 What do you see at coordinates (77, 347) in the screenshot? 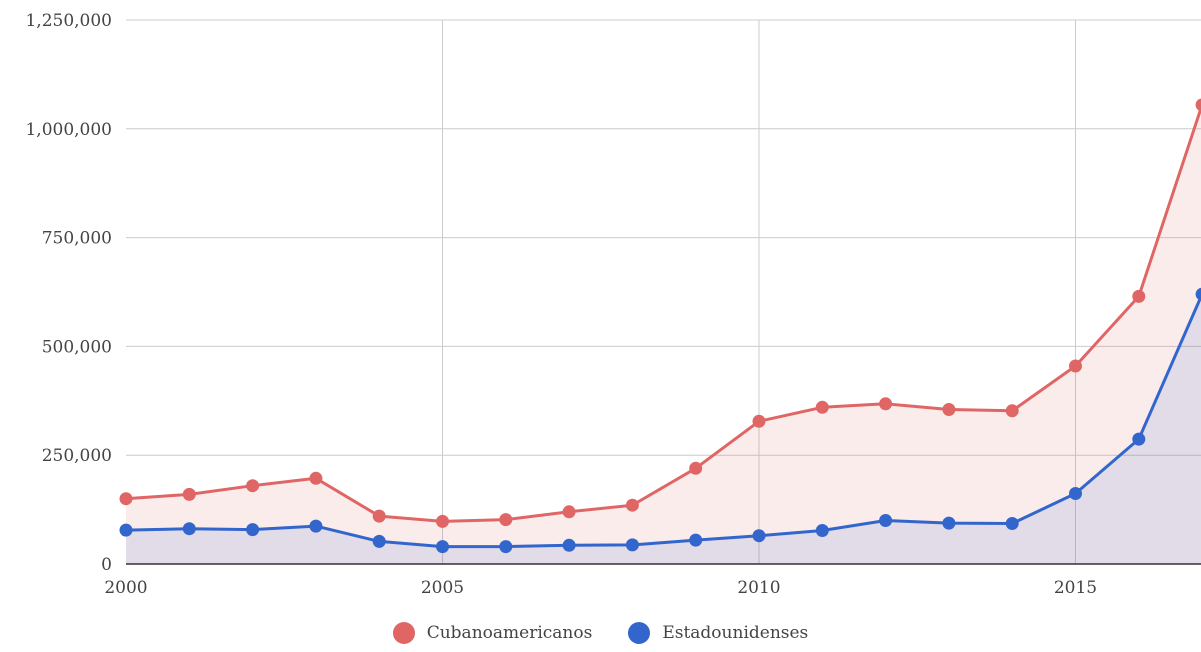
I see `y-tick-label: 500,000` at bounding box center [77, 347].